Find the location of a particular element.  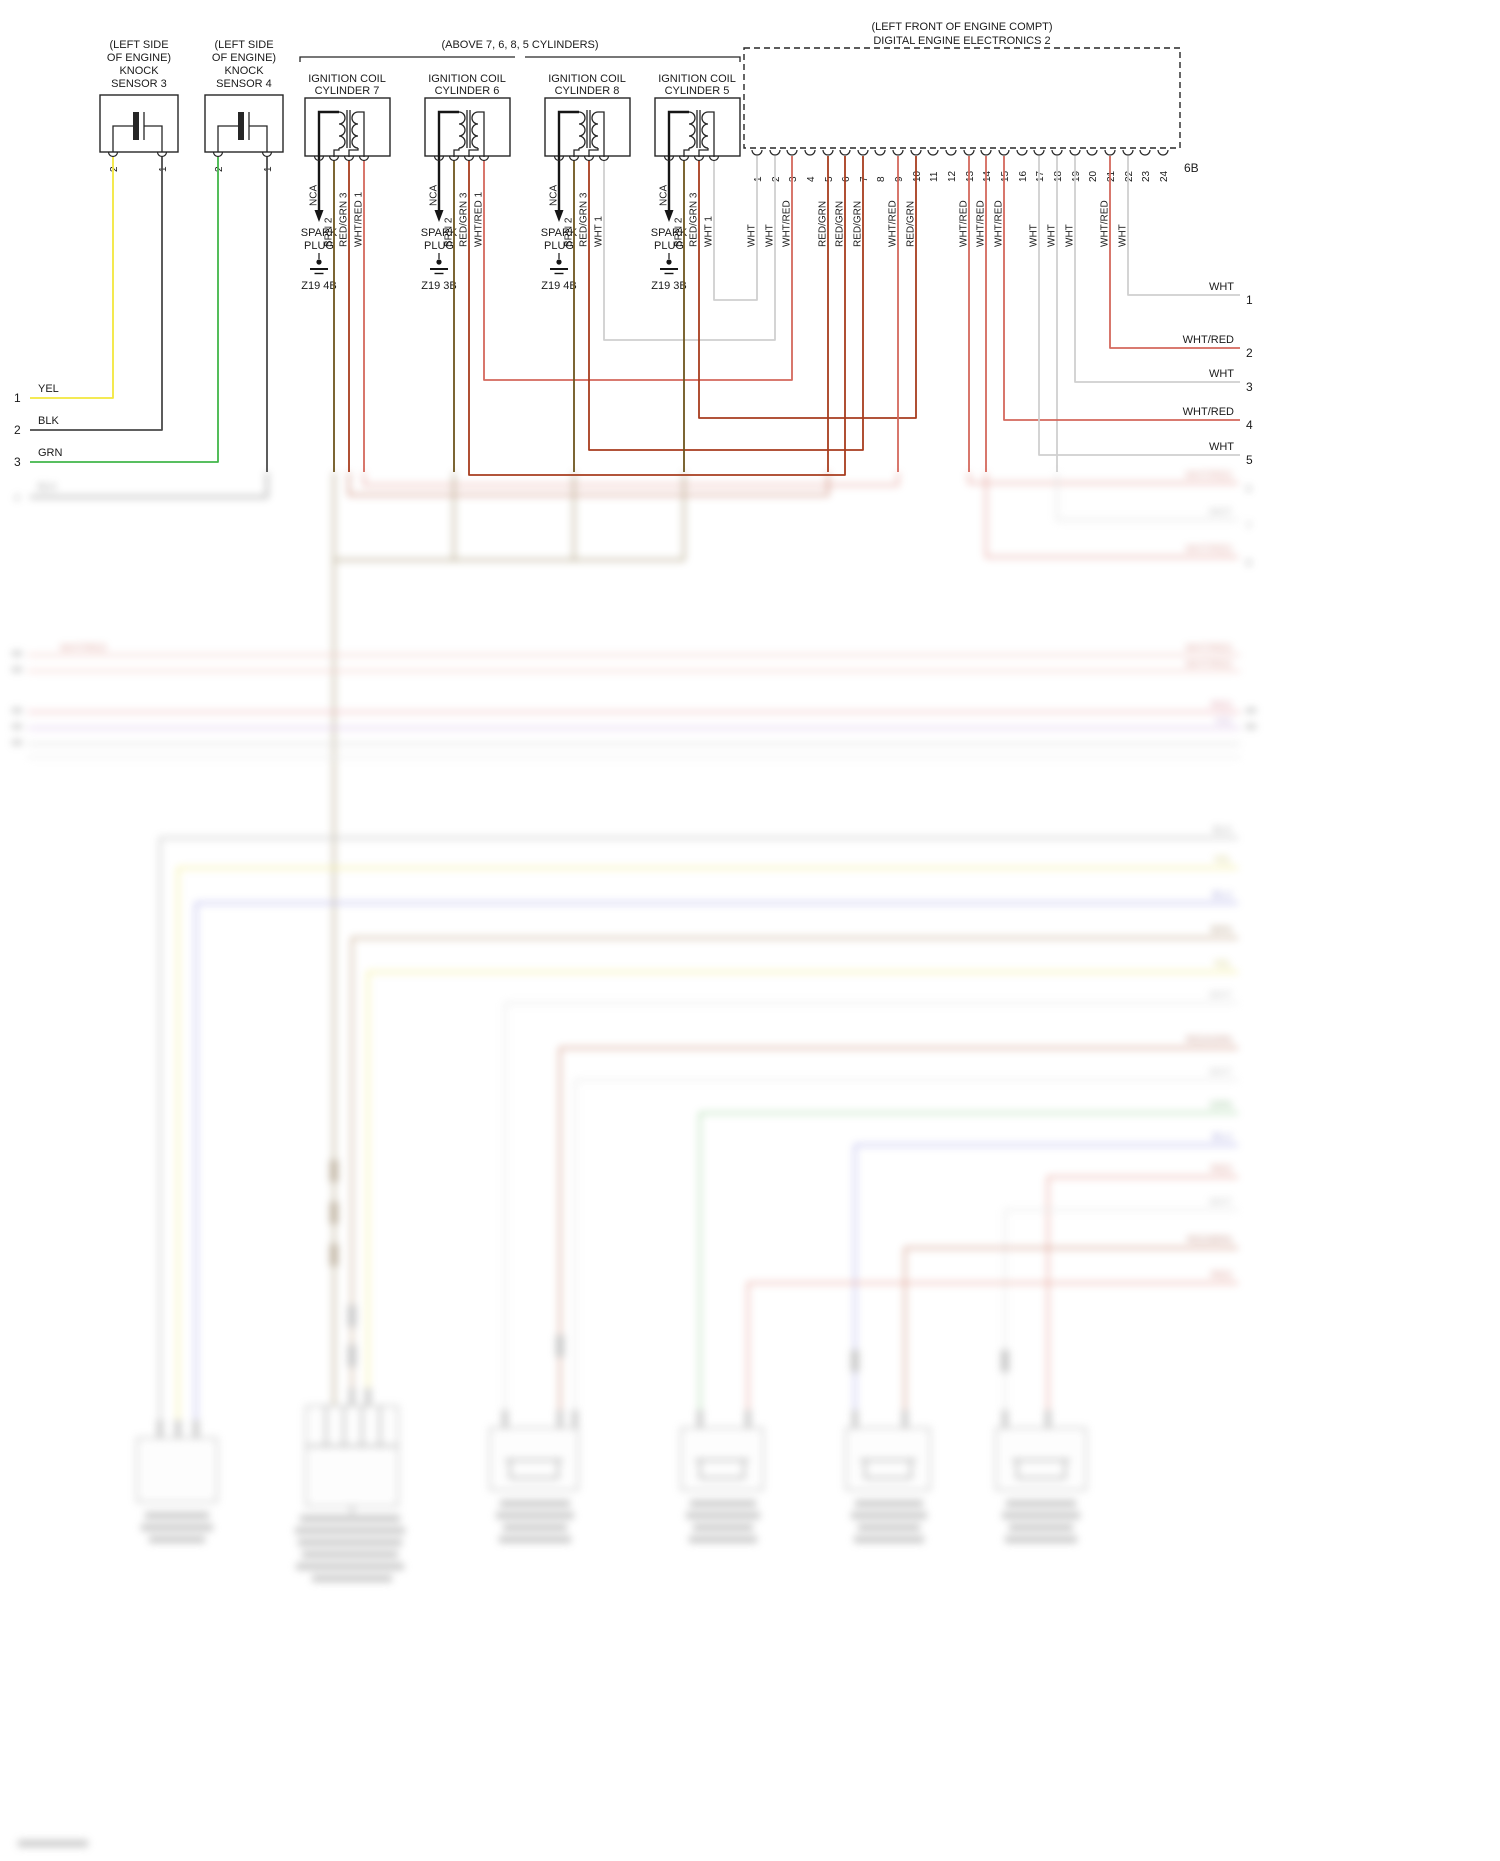

wire-color-label: NCA is located at coordinates (314, 195).